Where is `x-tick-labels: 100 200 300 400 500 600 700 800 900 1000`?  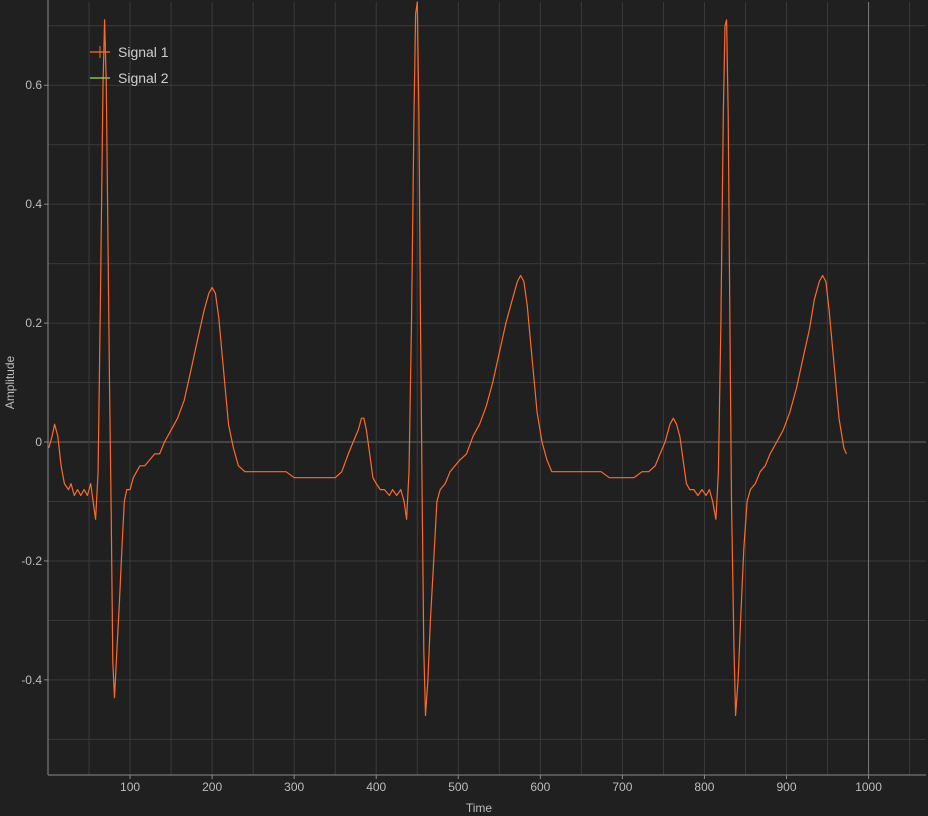
x-tick-labels: 100 200 300 400 500 600 700 800 900 1000 is located at coordinates (501, 787).